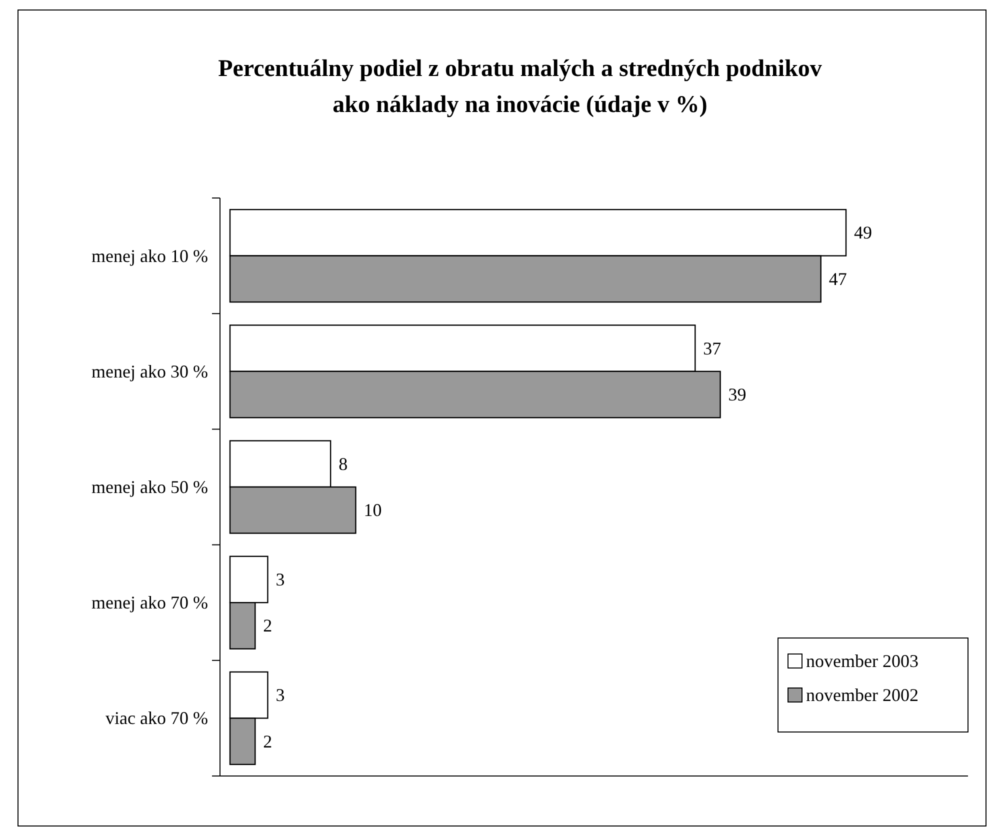 The width and height of the screenshot is (997, 834). Describe the element at coordinates (863, 232) in the screenshot. I see `data-label: 49` at that location.